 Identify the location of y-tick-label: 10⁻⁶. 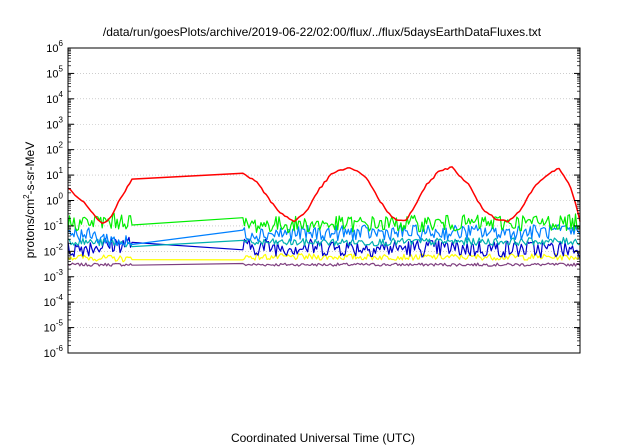
(54, 352).